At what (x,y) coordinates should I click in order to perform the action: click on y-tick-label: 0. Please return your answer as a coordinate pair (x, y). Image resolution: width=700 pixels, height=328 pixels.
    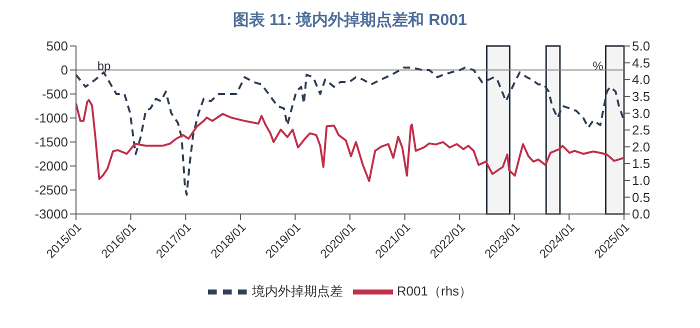
    Looking at the image, I should click on (64, 70).